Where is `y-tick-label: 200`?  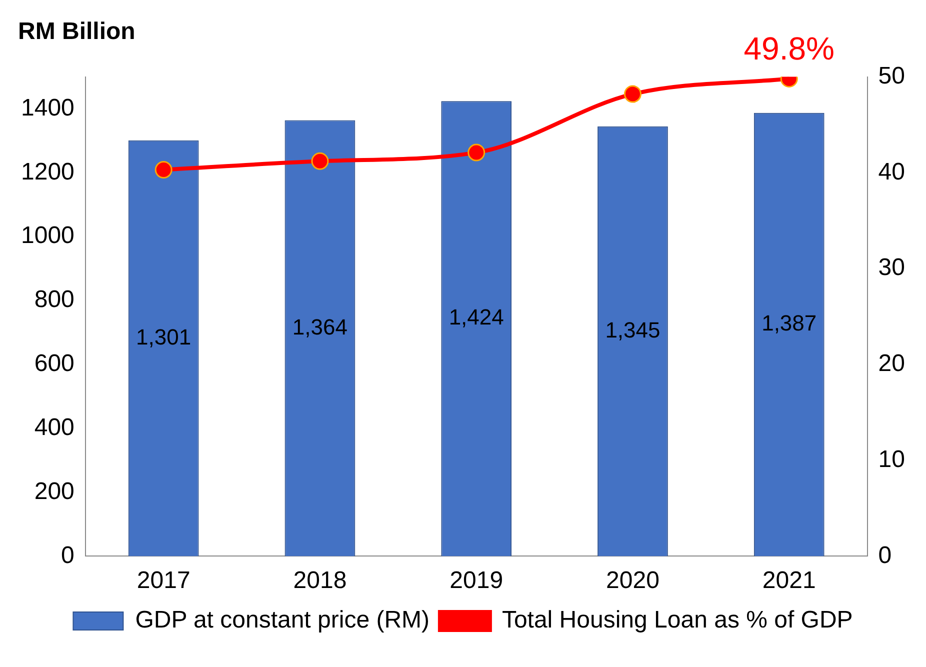 y-tick-label: 200 is located at coordinates (54, 491).